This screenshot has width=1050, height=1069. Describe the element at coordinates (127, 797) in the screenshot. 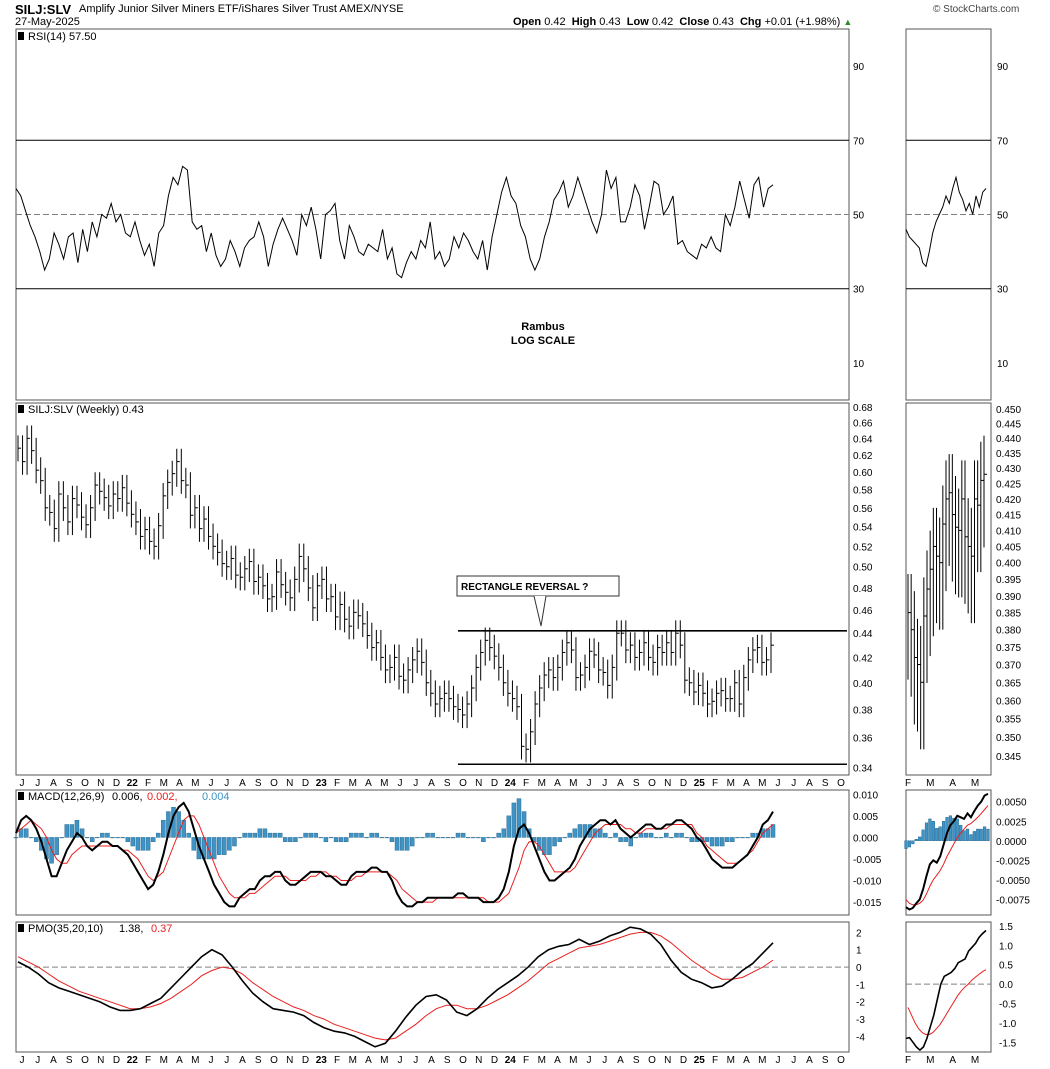

I see `macd-value: 0.006,` at that location.